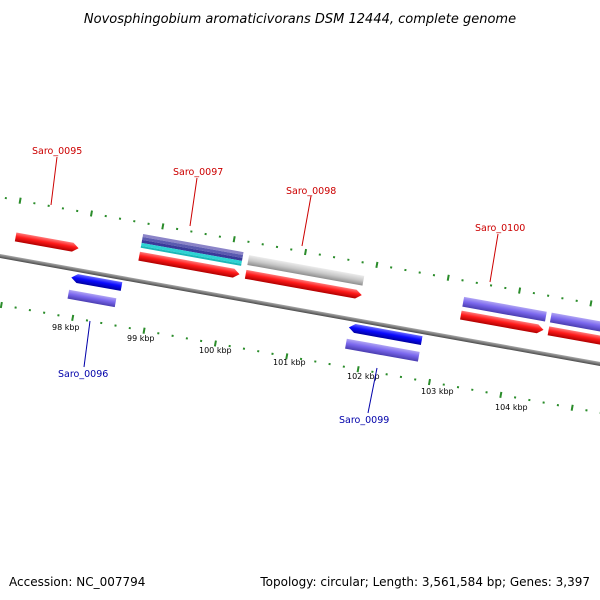 This screenshot has width=600, height=600. Describe the element at coordinates (364, 420) in the screenshot. I see `gene-label-saro-0099: Saro_0099` at that location.